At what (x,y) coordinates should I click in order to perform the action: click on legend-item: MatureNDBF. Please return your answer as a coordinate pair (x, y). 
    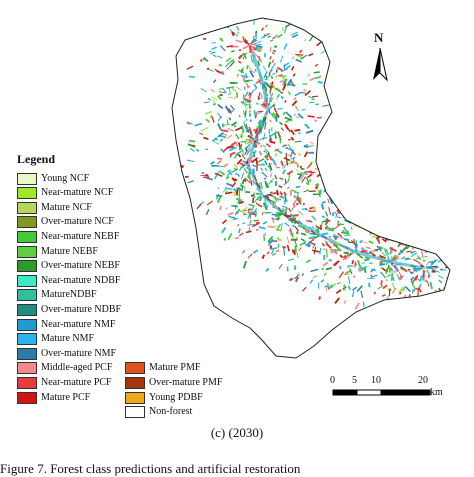
    Looking at the image, I should click on (57, 295).